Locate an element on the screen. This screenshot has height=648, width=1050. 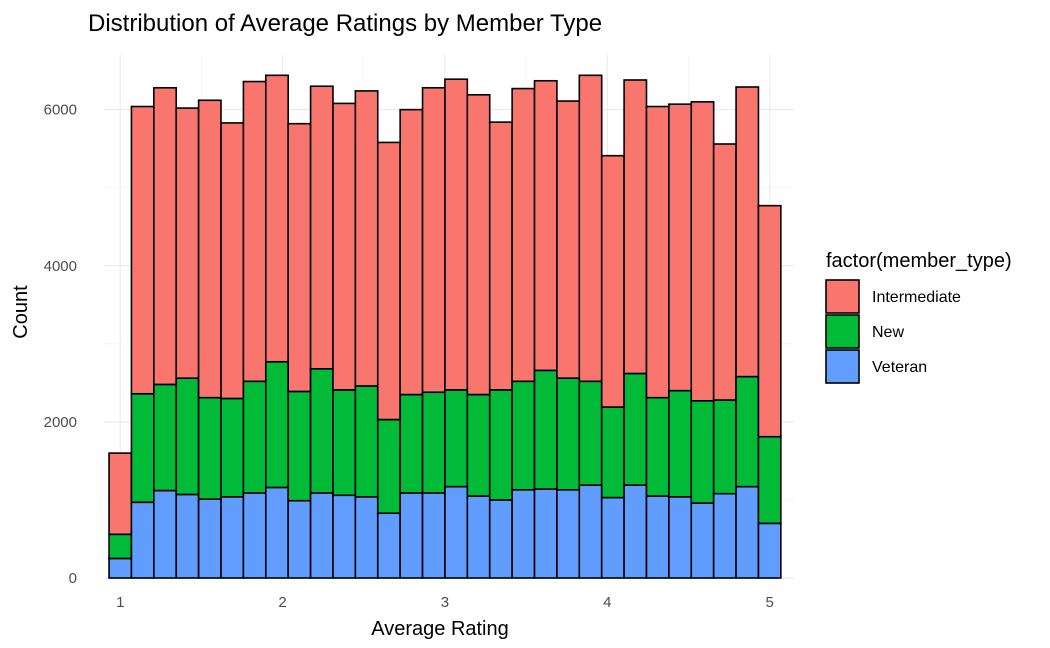
x-tick-label: 5 is located at coordinates (769, 602).